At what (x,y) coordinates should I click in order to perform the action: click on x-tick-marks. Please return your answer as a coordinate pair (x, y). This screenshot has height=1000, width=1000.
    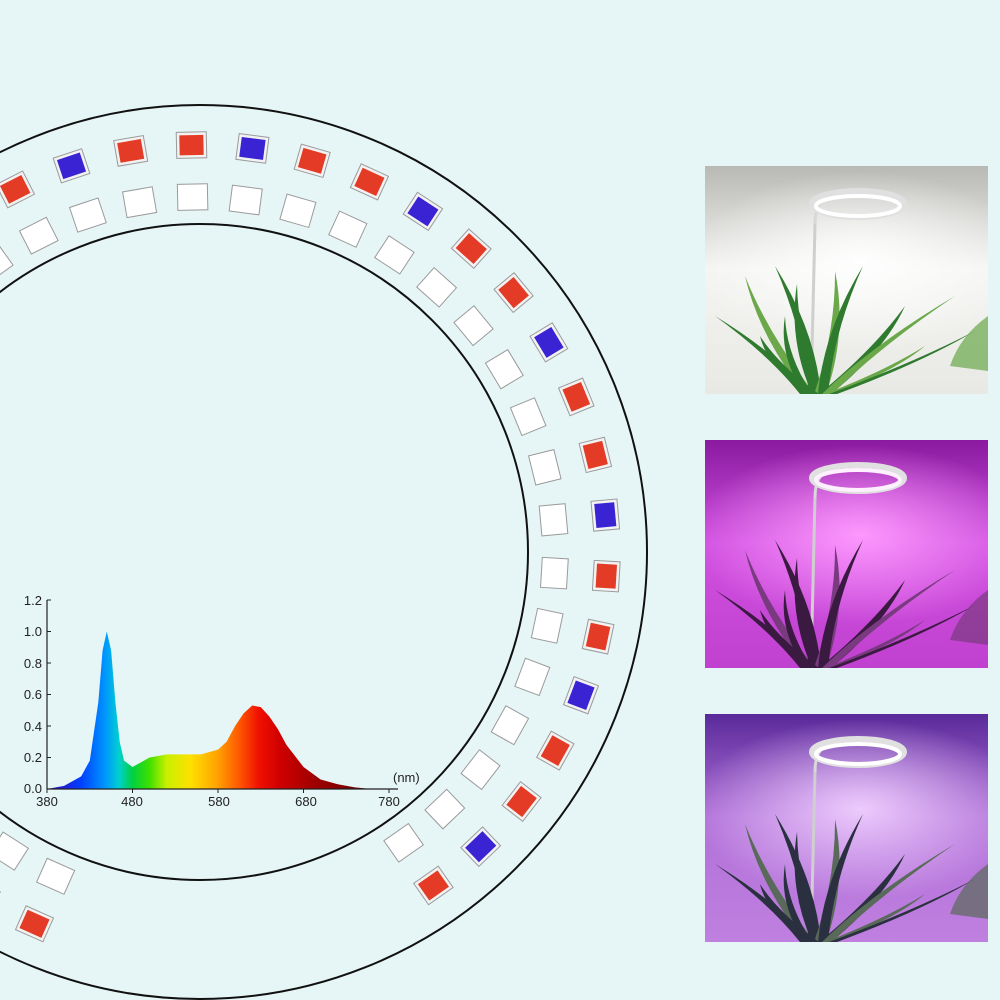
    Looking at the image, I should click on (218, 791).